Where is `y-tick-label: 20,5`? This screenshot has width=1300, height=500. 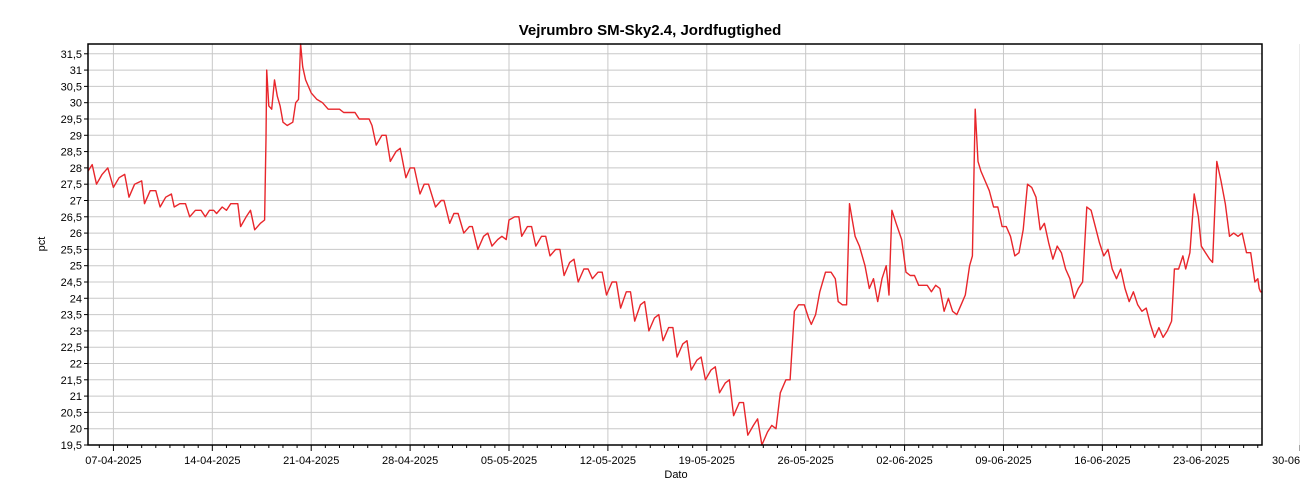
y-tick-label: 20,5 is located at coordinates (71, 413).